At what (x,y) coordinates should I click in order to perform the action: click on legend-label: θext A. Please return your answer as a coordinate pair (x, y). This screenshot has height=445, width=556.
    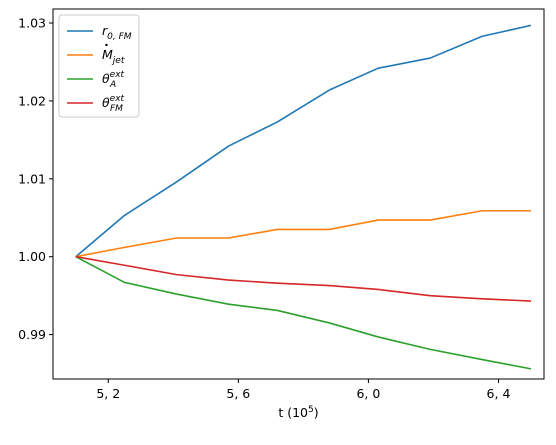
    Looking at the image, I should click on (113, 80).